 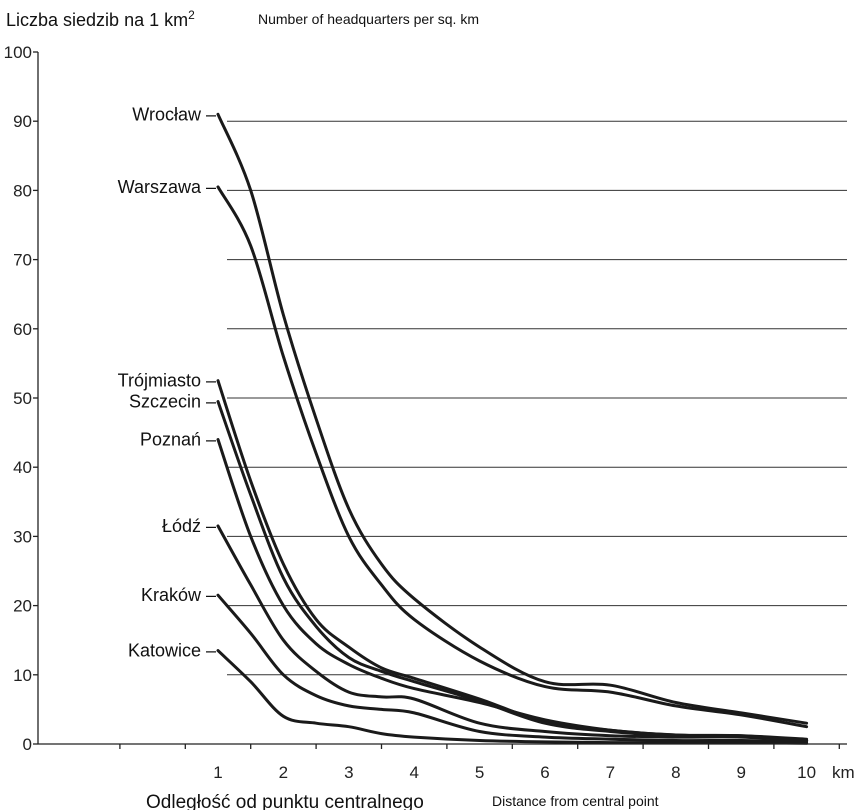 I want to click on y-tick-label-70: 70, so click(x=22, y=260).